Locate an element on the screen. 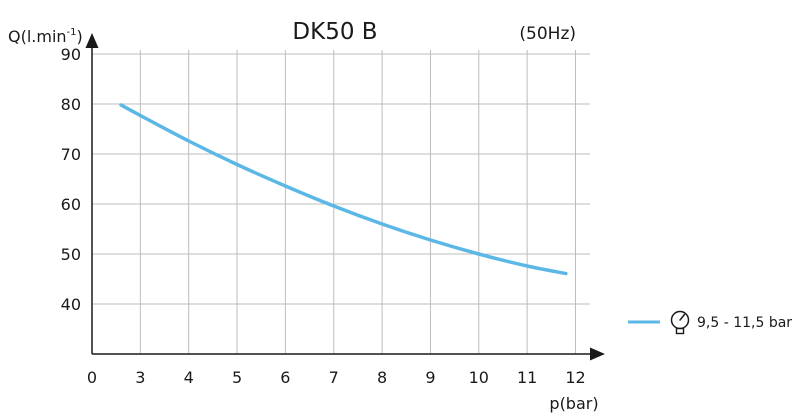 The width and height of the screenshot is (800, 418). x-tick-label-5: 5 is located at coordinates (237, 377).